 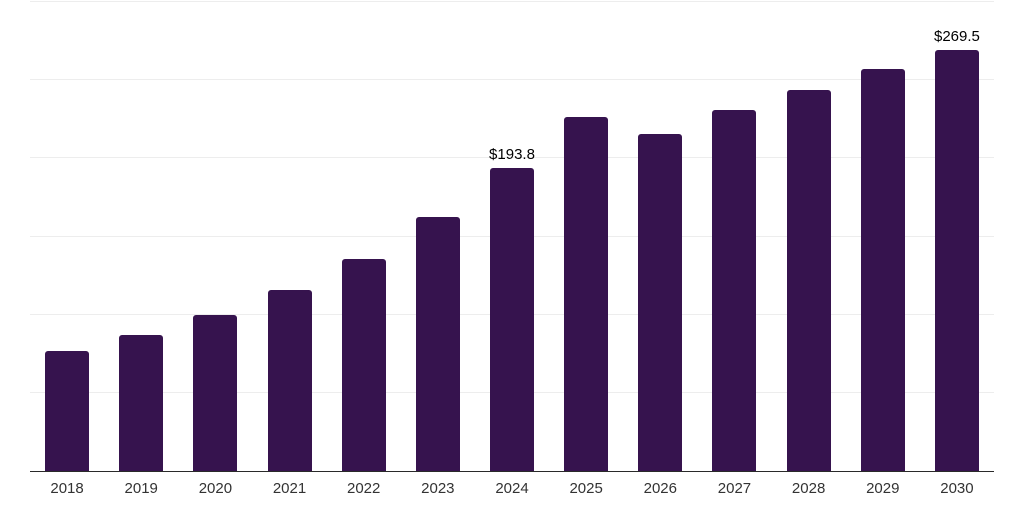 What do you see at coordinates (808, 280) in the screenshot?
I see `bar-2028` at bounding box center [808, 280].